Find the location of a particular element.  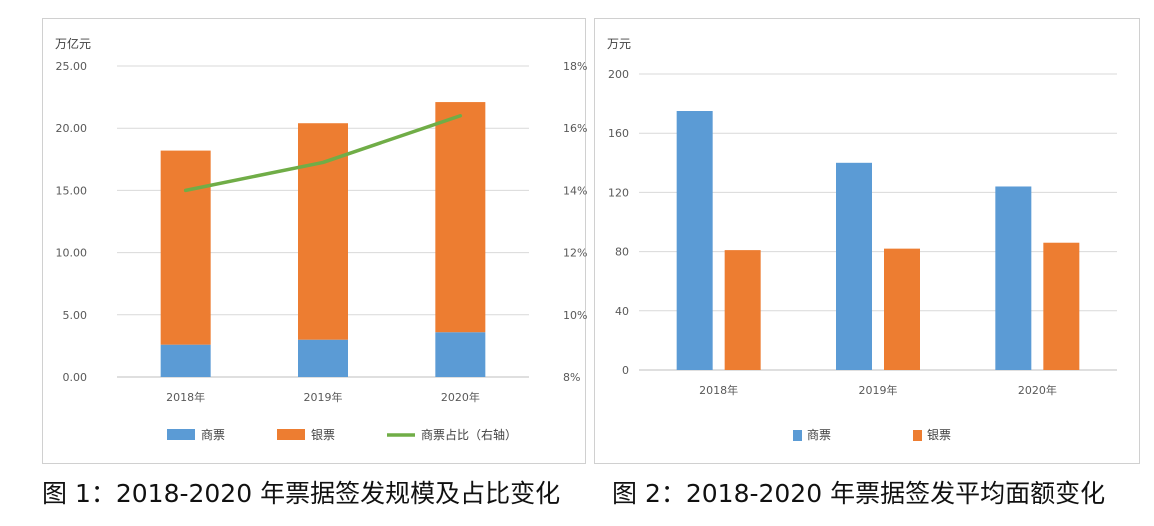

y2-tick-label: 18% is located at coordinates (575, 66).